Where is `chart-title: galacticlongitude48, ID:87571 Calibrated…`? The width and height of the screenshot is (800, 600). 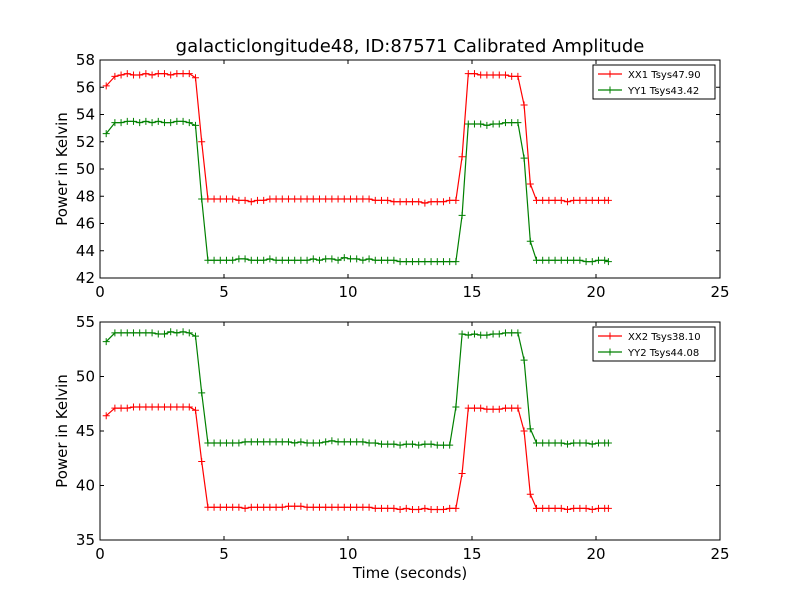
chart-title: galacticlongitude48, ID:87571 Calibrated… is located at coordinates (410, 46).